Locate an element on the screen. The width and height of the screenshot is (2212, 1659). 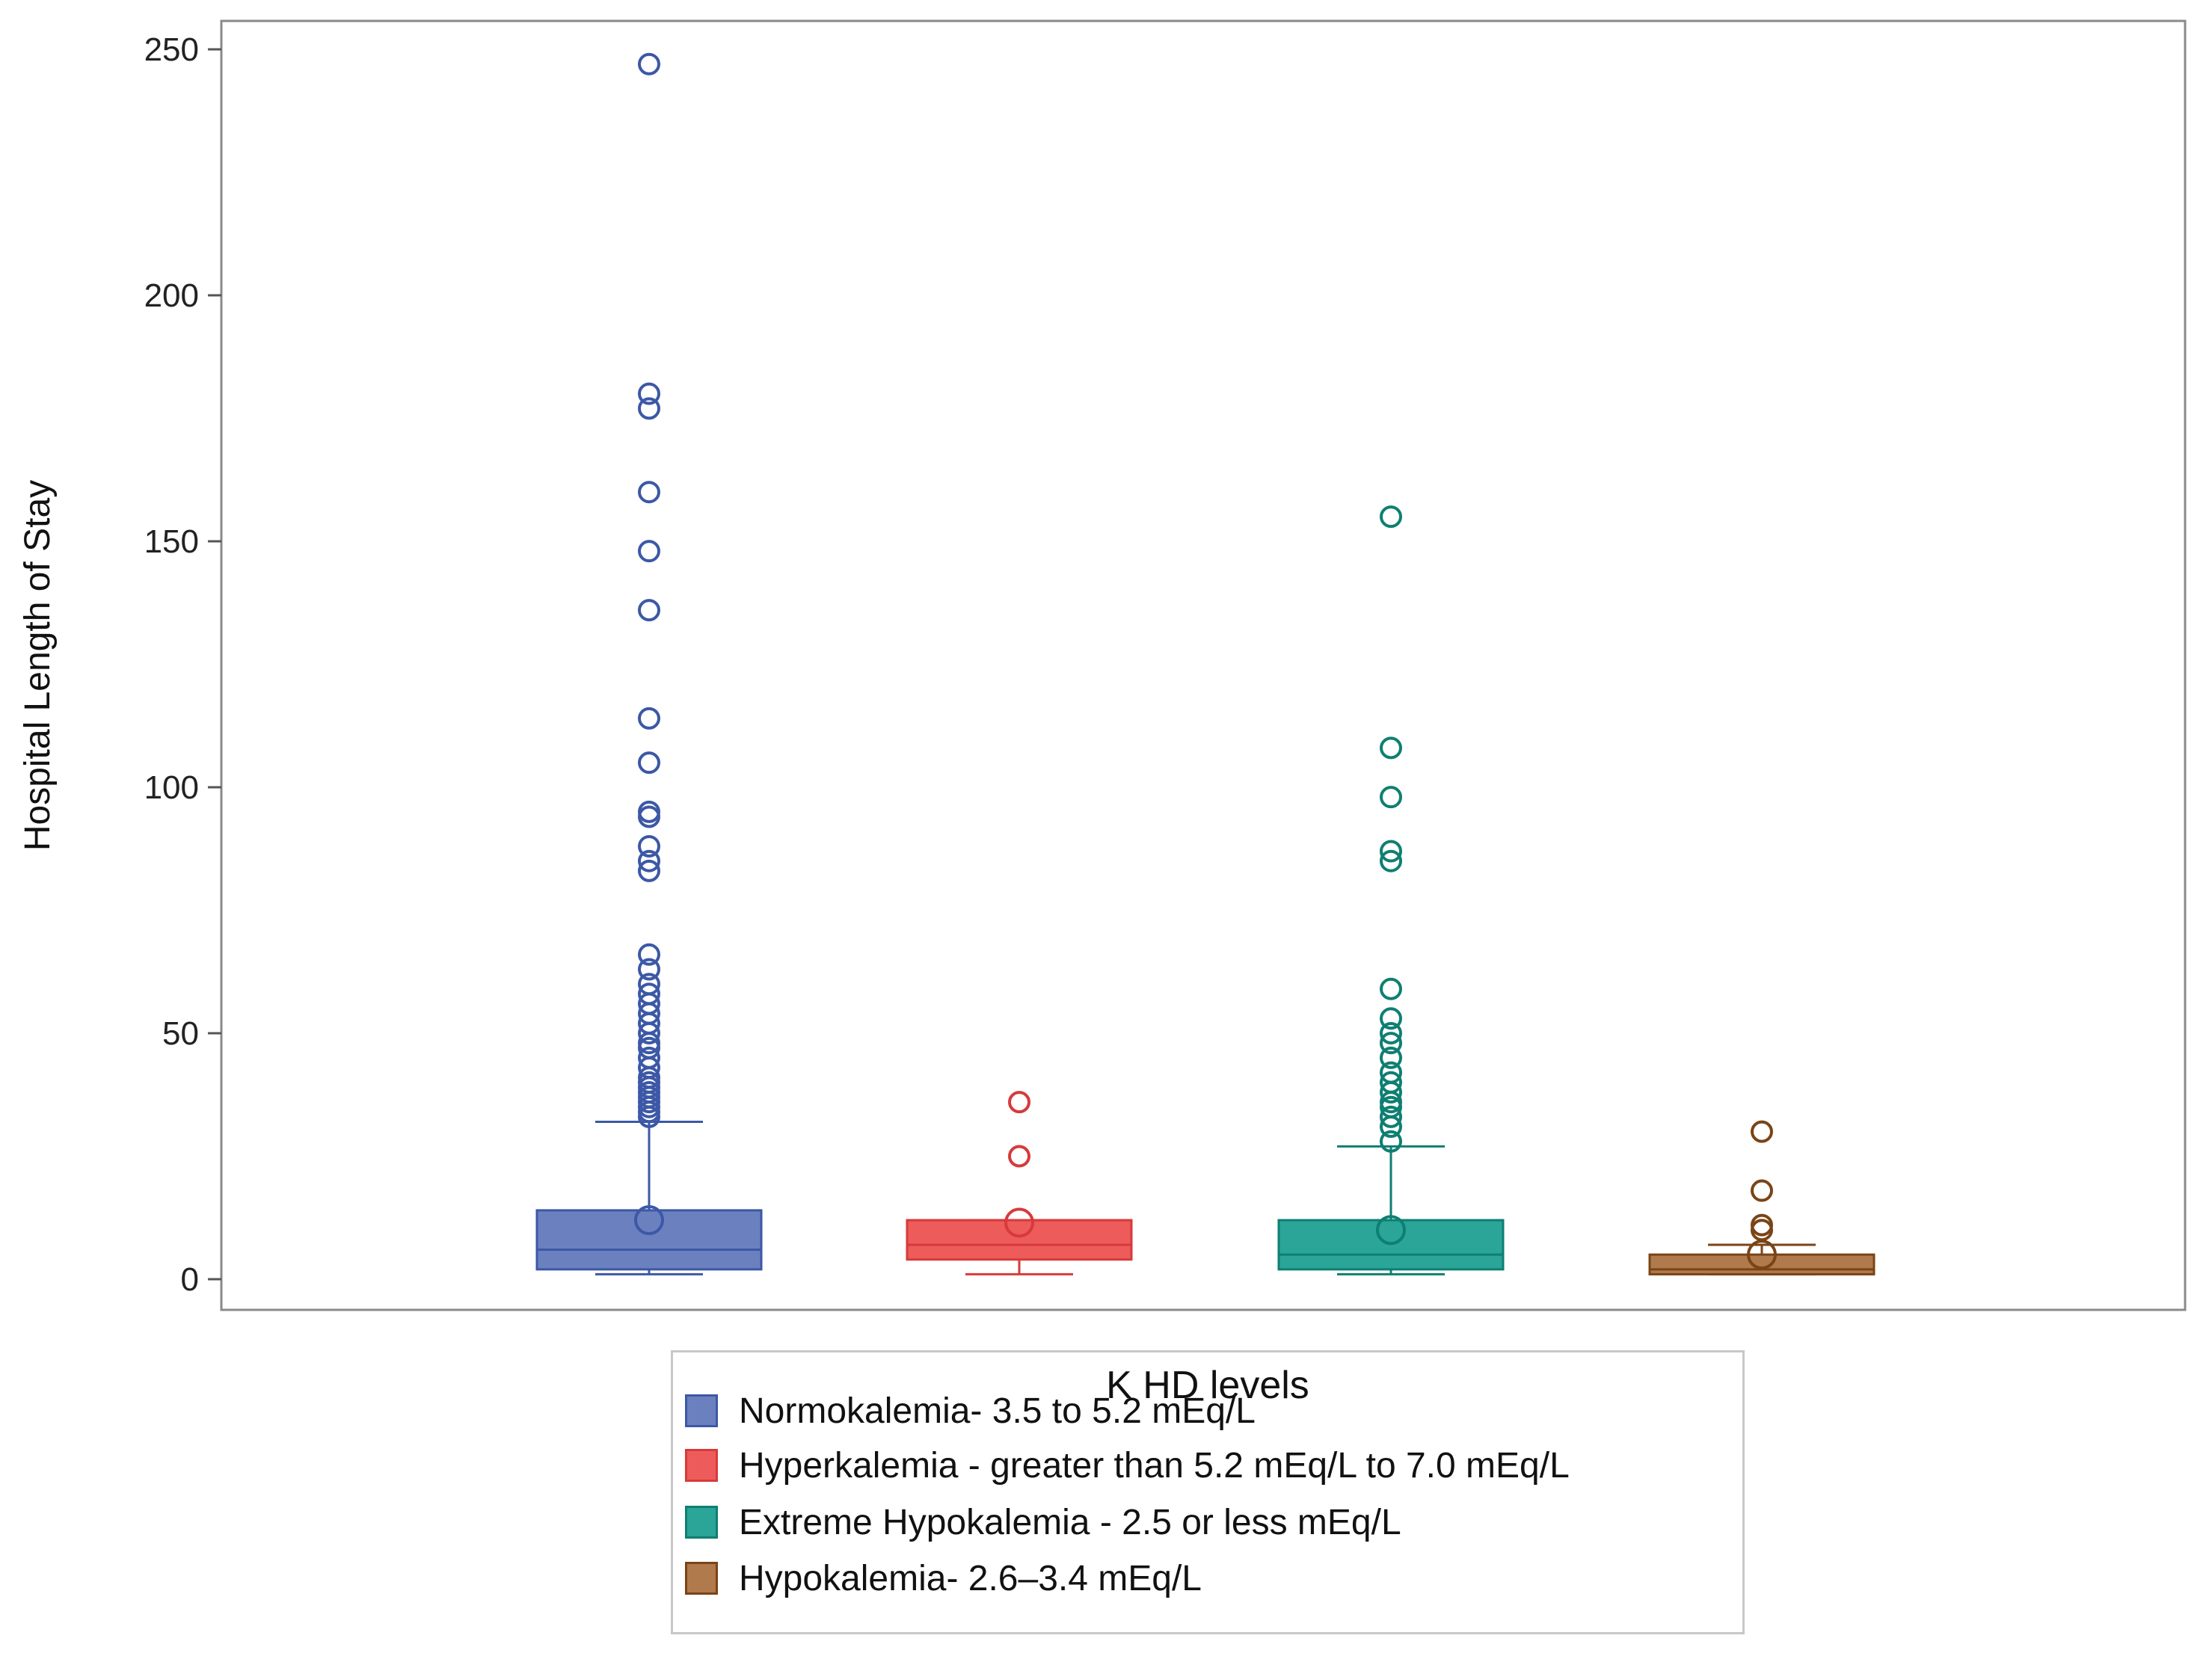
y-tick-label: 250 is located at coordinates (171, 50).